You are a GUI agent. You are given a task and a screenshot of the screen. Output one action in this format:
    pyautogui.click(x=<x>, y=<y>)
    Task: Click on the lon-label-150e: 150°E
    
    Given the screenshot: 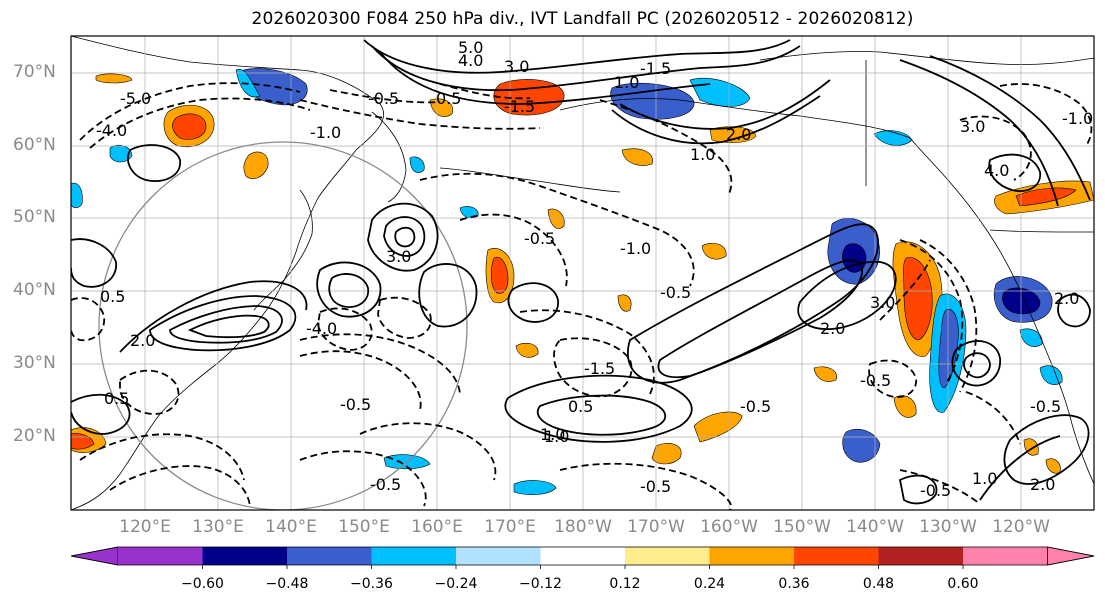 What is the action you would take?
    pyautogui.click(x=364, y=527)
    